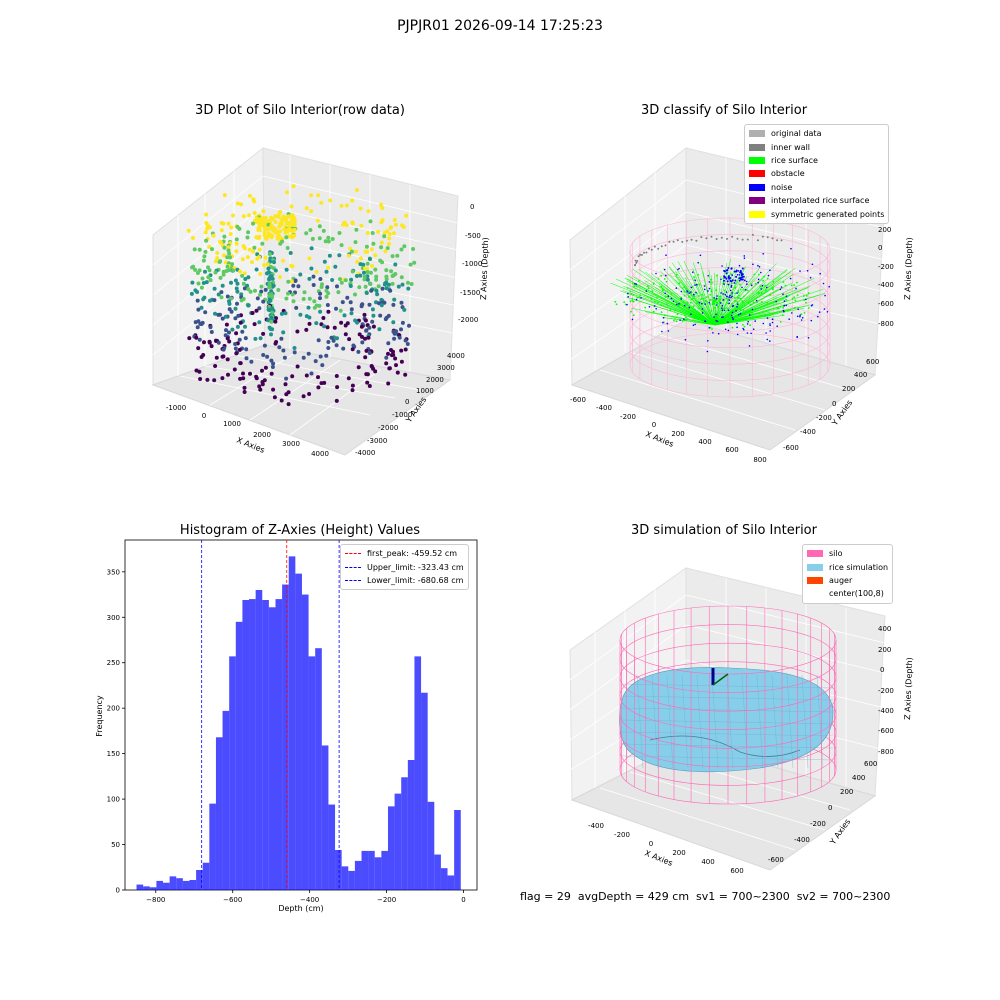 This screenshot has width=1000, height=1000. What do you see at coordinates (99, 716) in the screenshot?
I see `histogram-y-label: Frequency` at bounding box center [99, 716].